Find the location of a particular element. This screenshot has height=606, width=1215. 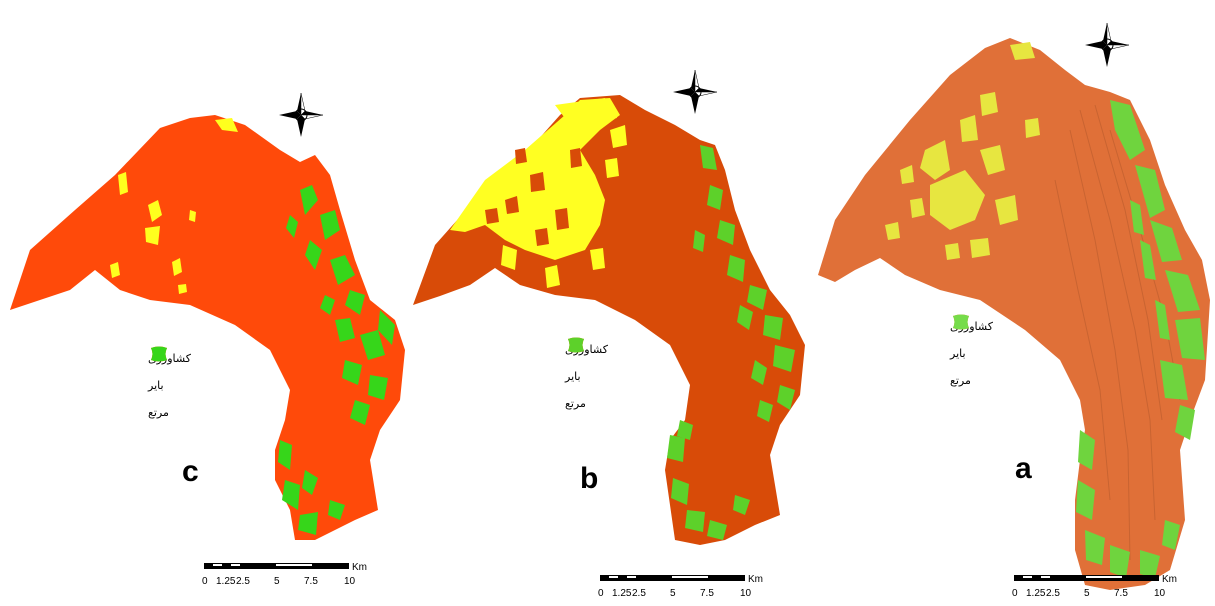

legend-b: کشاورزی بایر مرتع is located at coordinates (586, 376).